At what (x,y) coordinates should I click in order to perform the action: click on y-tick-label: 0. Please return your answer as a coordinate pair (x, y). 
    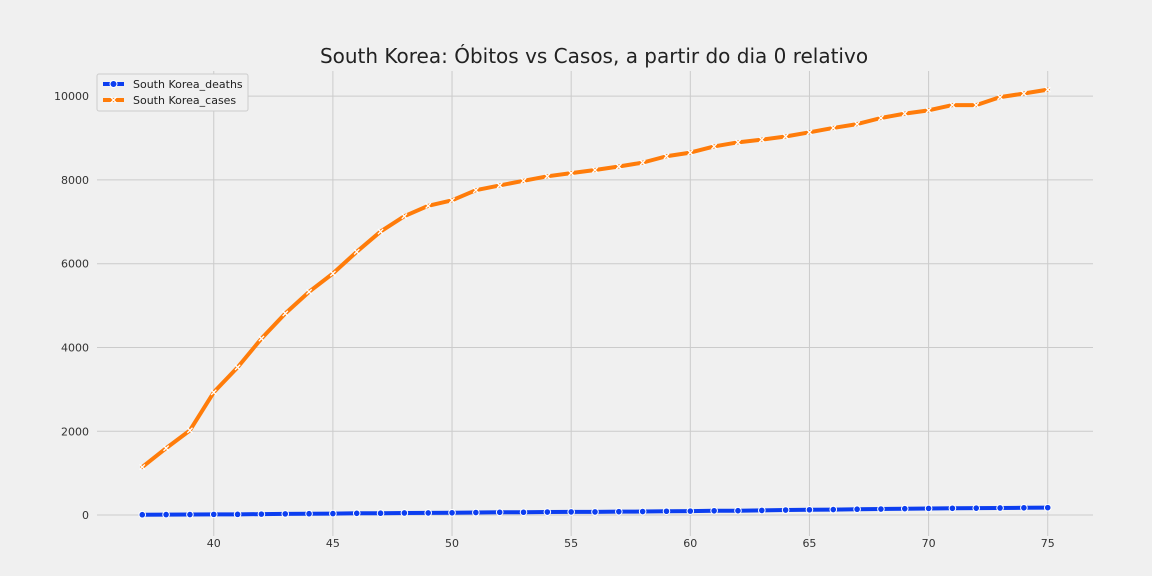
    Looking at the image, I should click on (85, 515).